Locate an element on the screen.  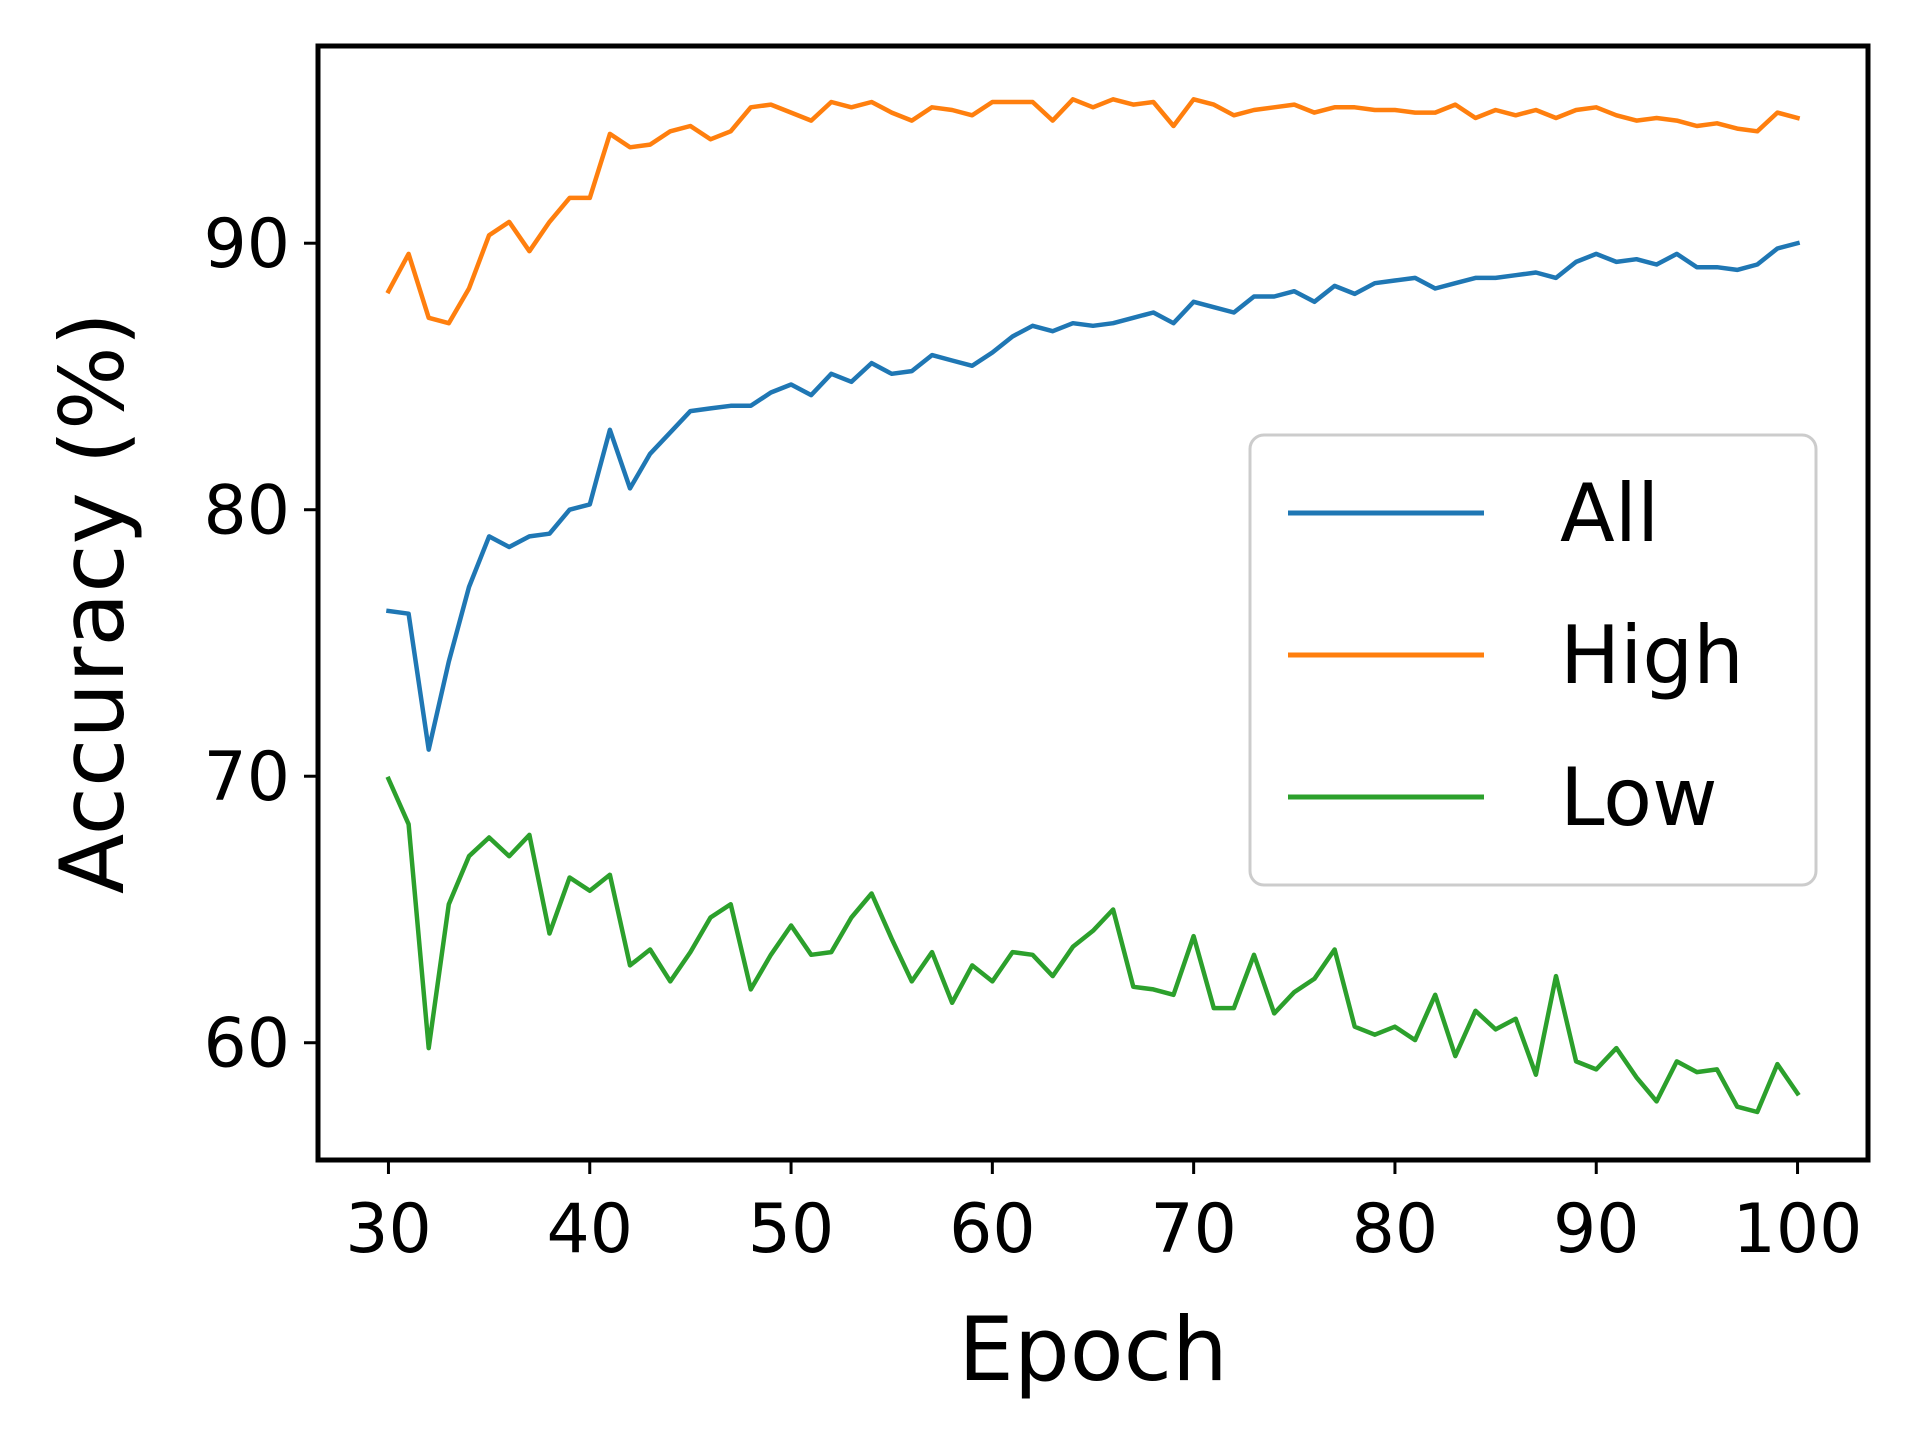
x-axis-ticks: 30 40 50 60 70 80 90 100 is located at coordinates (1103, 1214).